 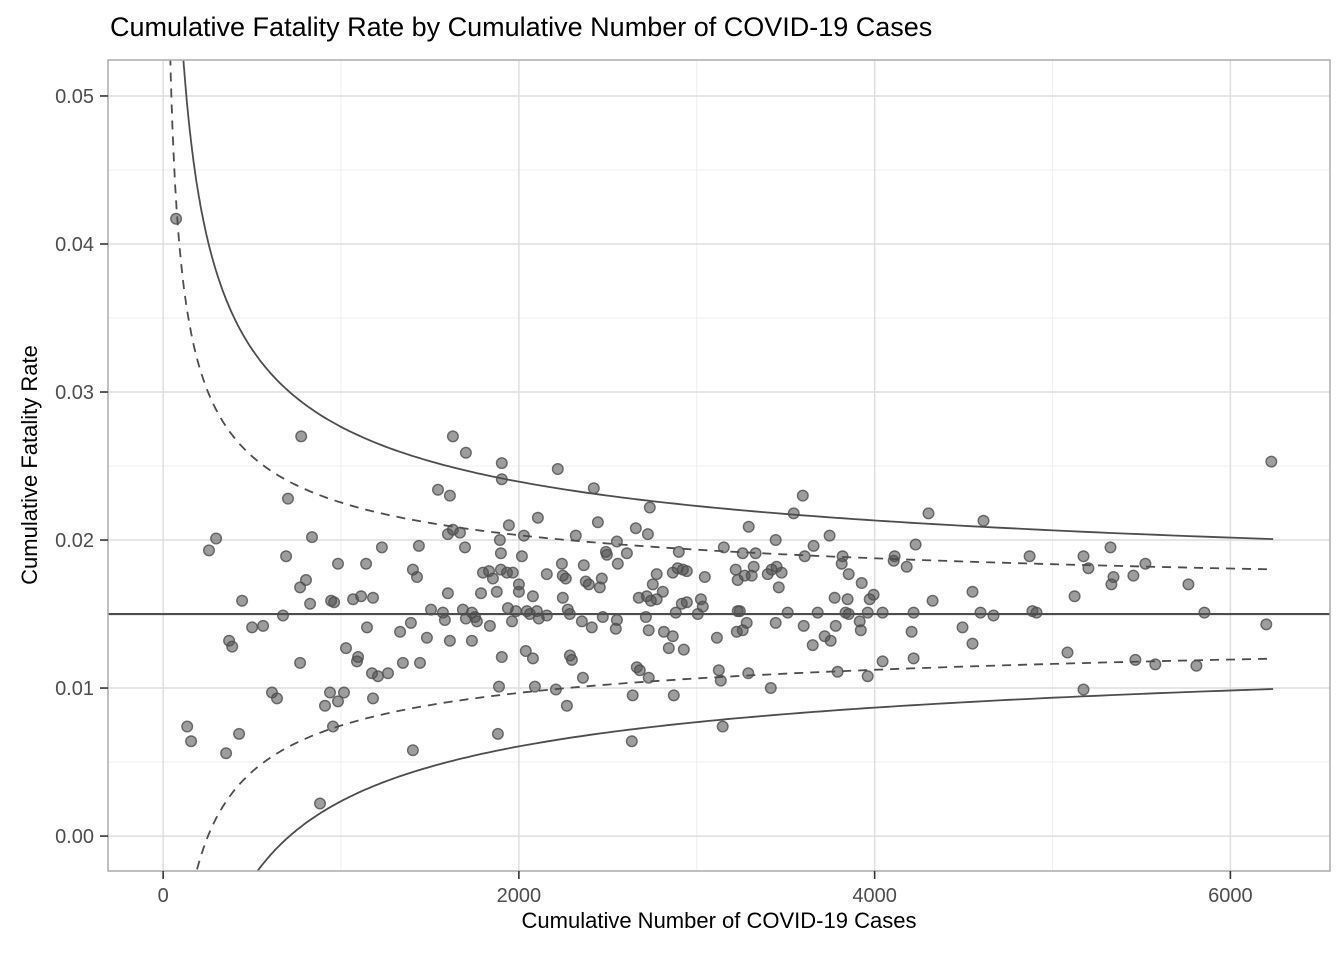 What do you see at coordinates (29, 465) in the screenshot?
I see `y-axis-title: Cumulative Fatality Rate` at bounding box center [29, 465].